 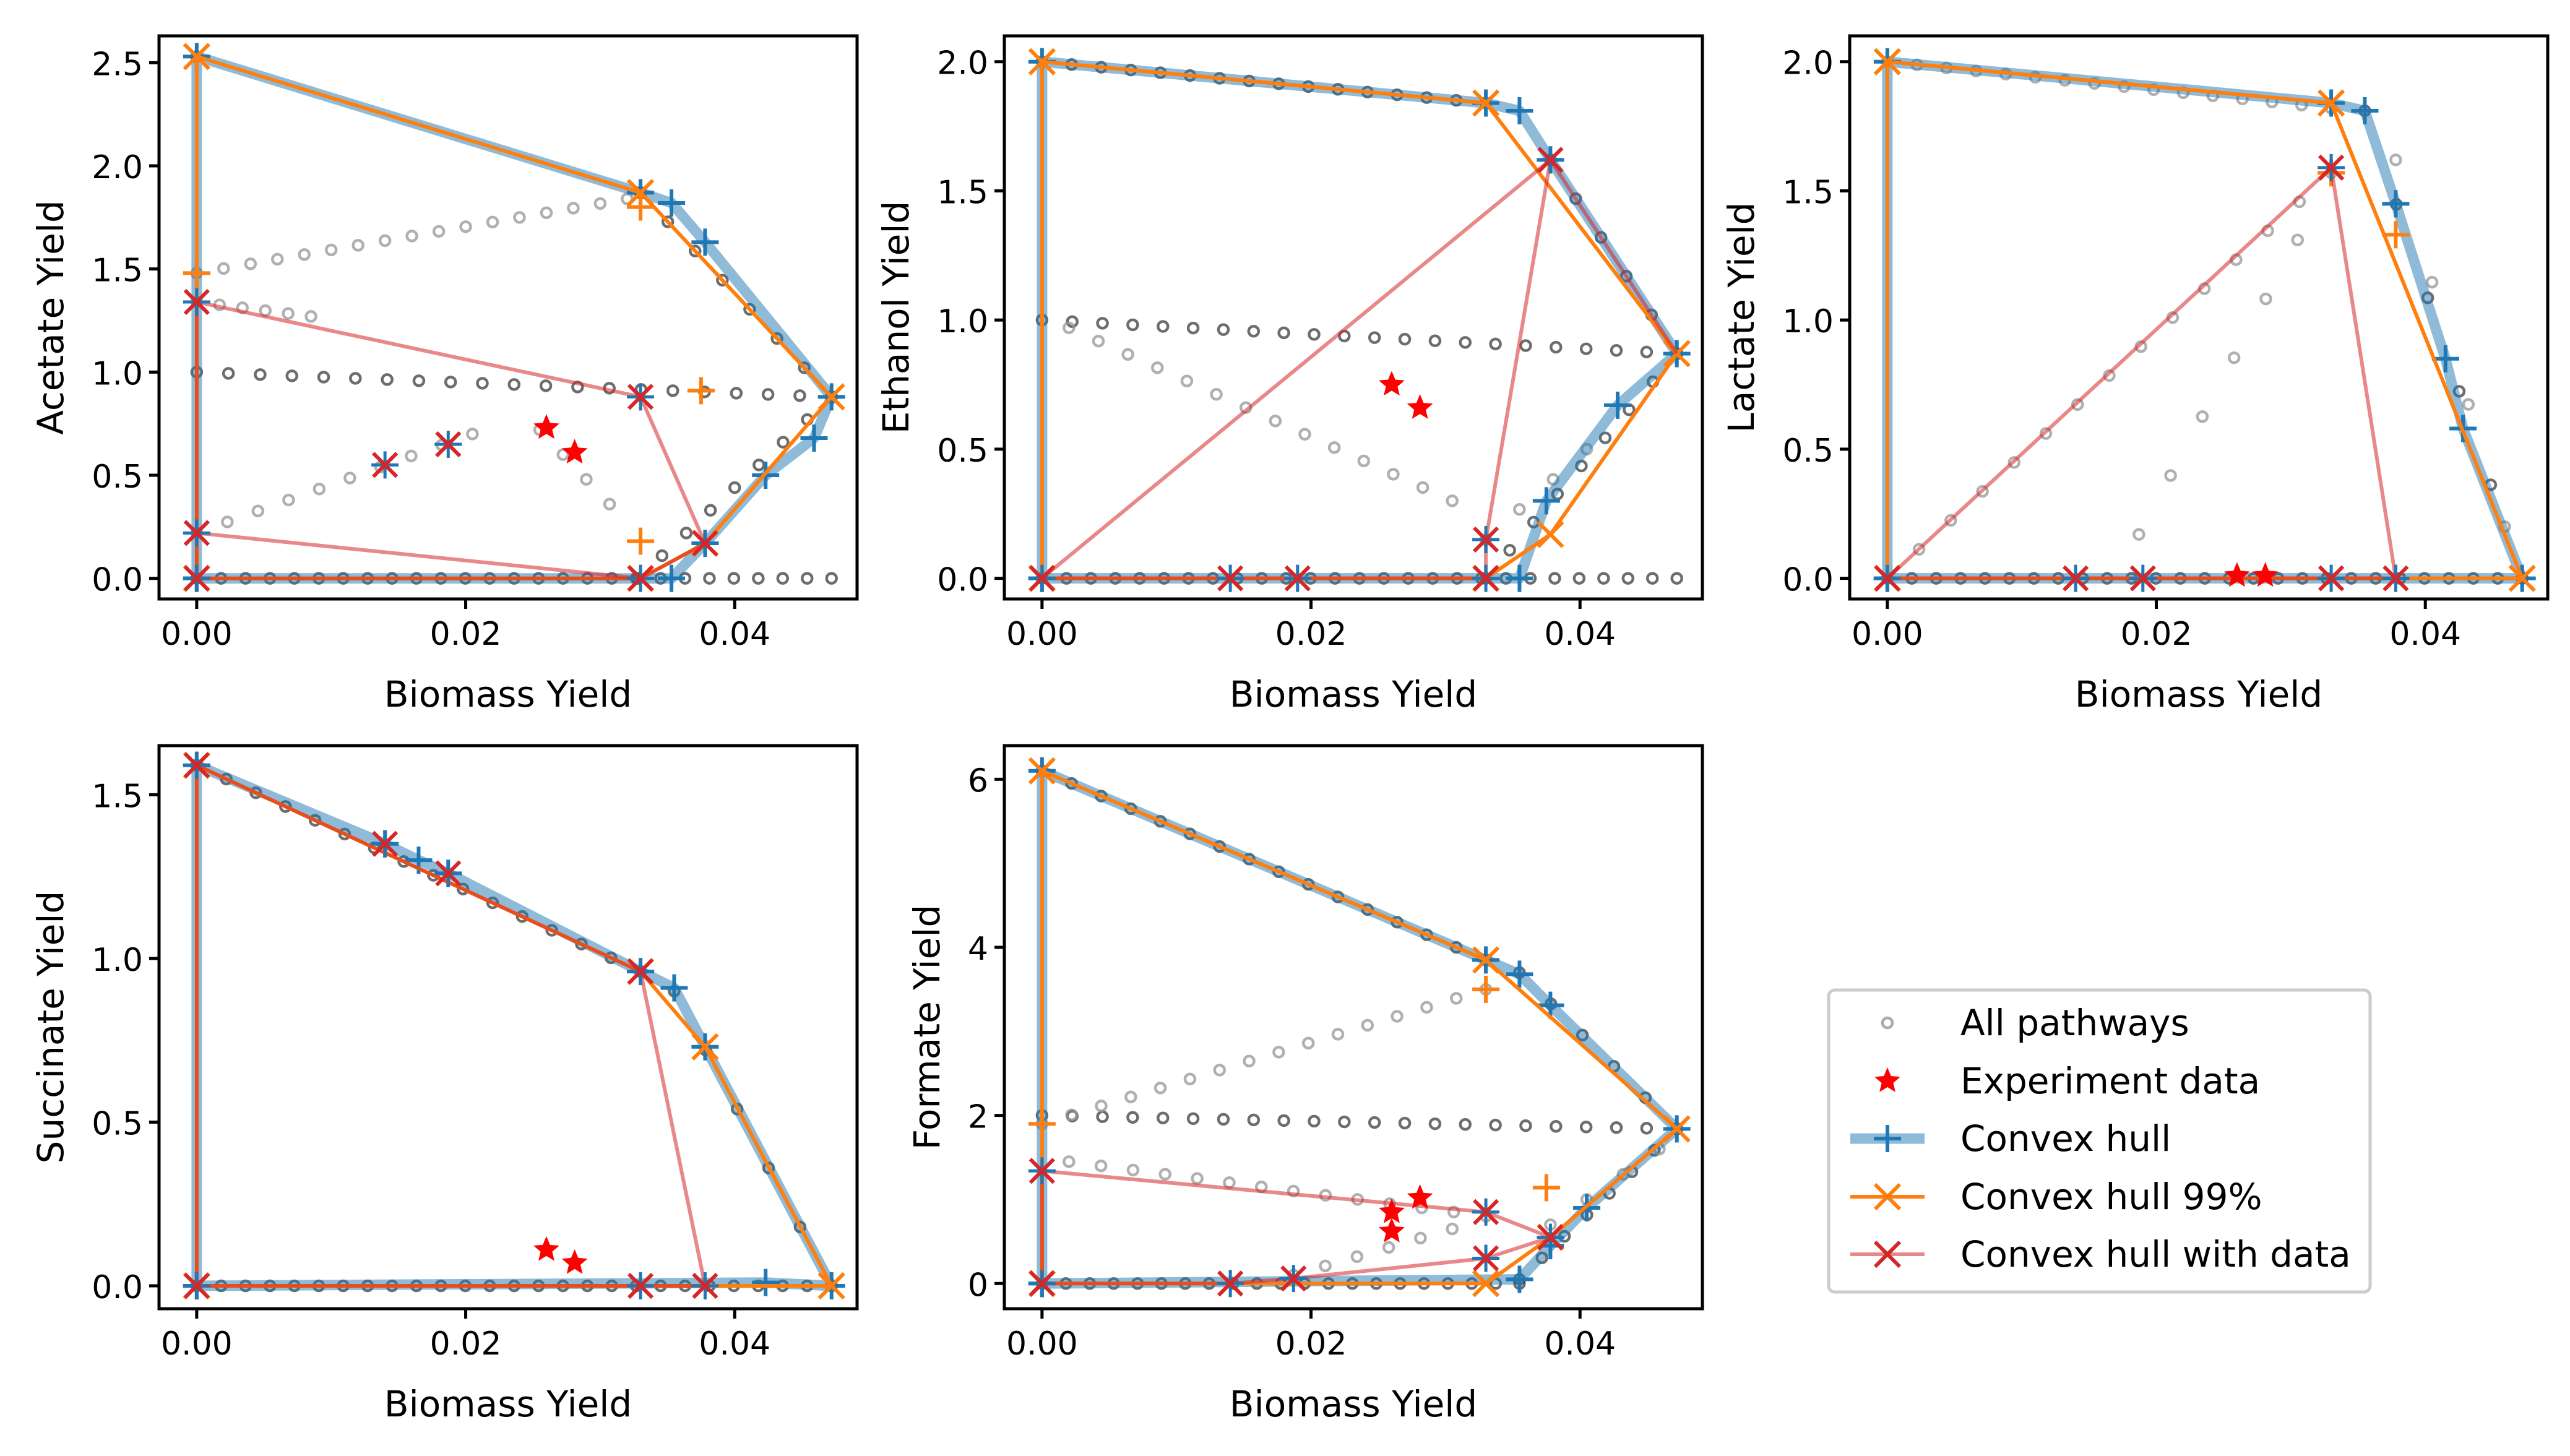 I want to click on y-ticks: 0.0 0.5 1.0 1.5 2.0, so click(x=971, y=322).